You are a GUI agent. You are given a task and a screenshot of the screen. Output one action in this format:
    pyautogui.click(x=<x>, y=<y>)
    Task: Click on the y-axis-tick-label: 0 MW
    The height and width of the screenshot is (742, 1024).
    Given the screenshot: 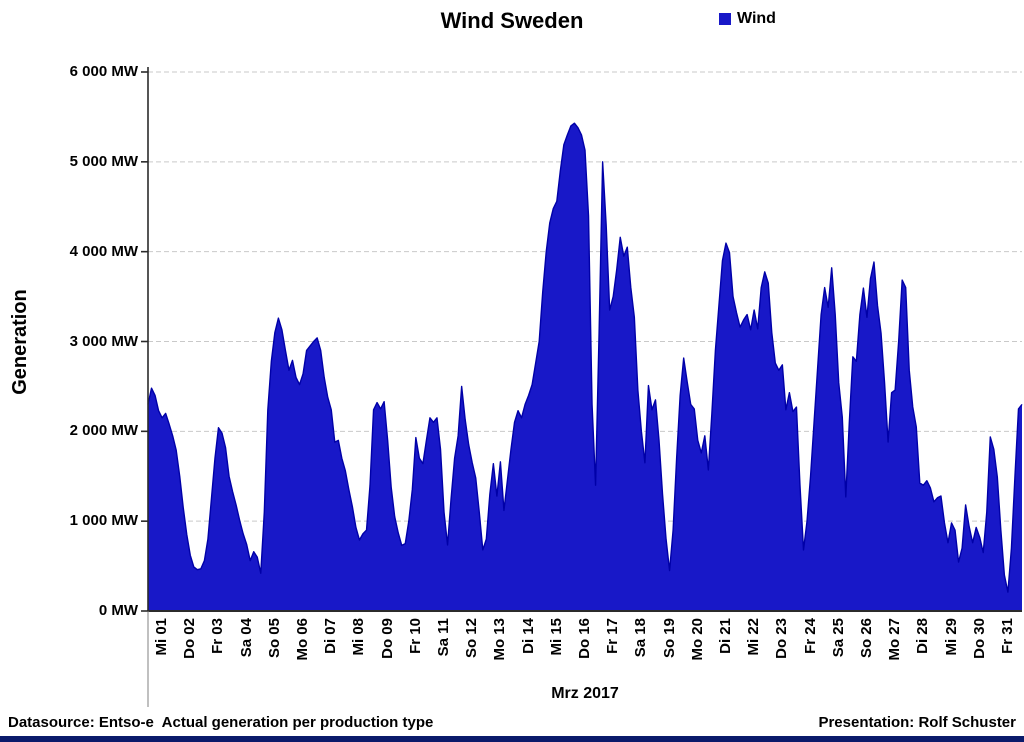 What is the action you would take?
    pyautogui.click(x=118, y=610)
    